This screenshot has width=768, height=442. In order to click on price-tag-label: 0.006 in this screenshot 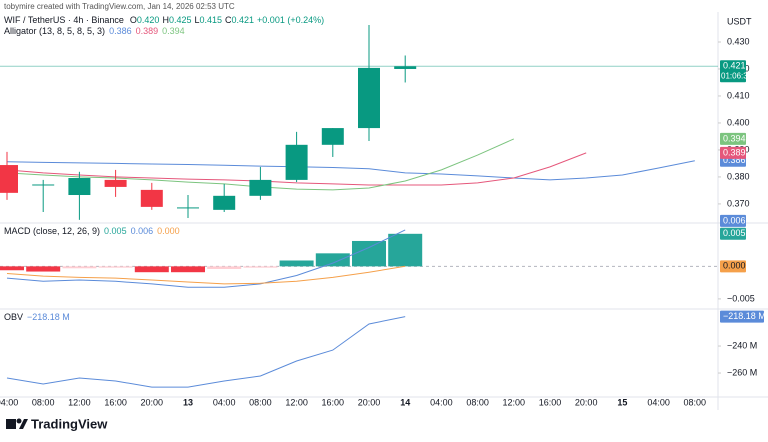, I will do `click(734, 220)`.